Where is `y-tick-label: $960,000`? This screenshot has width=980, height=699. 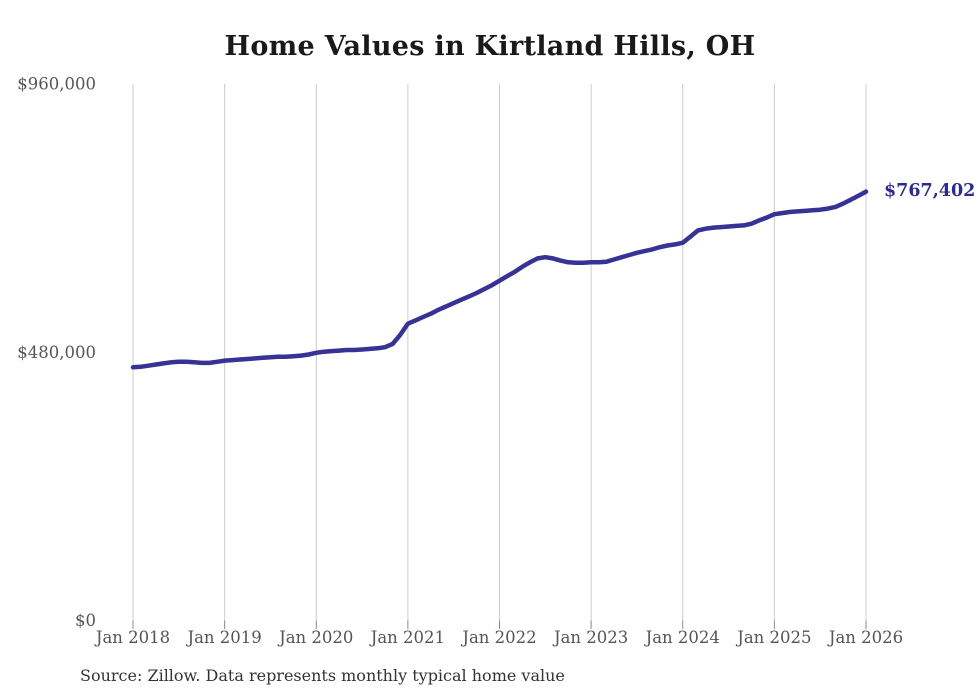 y-tick-label: $960,000 is located at coordinates (56, 84).